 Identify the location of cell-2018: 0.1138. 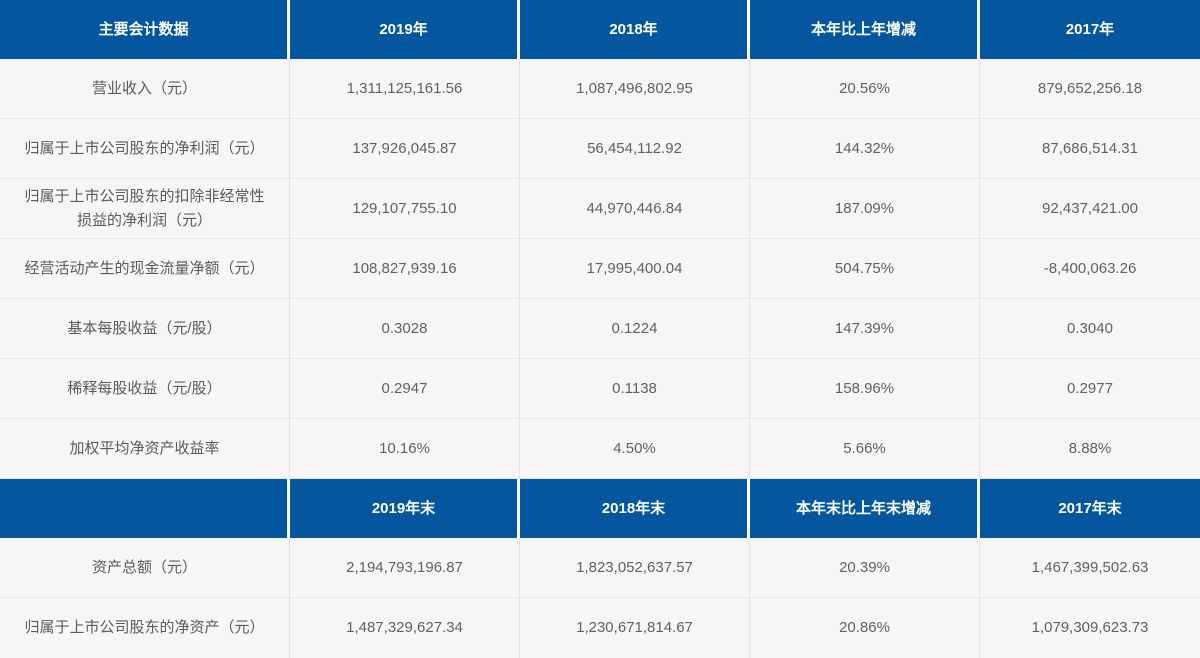
(635, 389).